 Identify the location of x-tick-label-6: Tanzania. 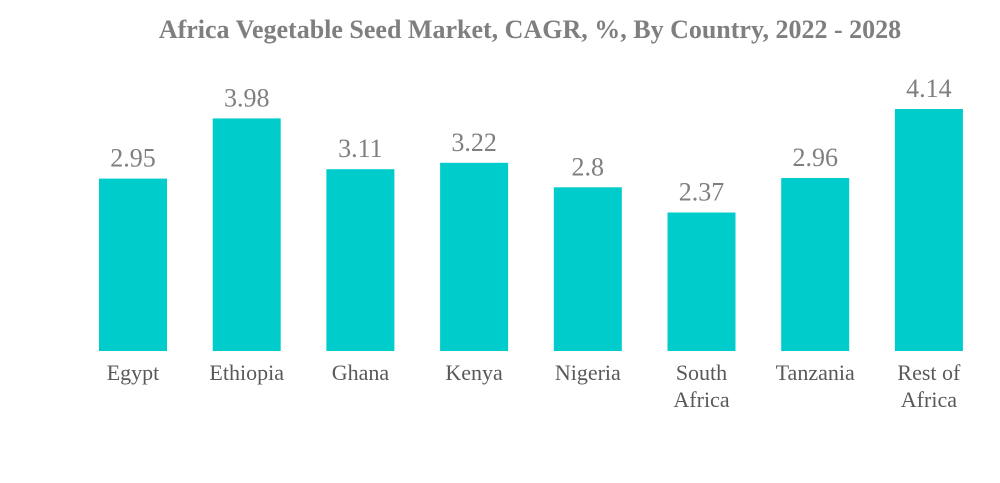
(815, 372).